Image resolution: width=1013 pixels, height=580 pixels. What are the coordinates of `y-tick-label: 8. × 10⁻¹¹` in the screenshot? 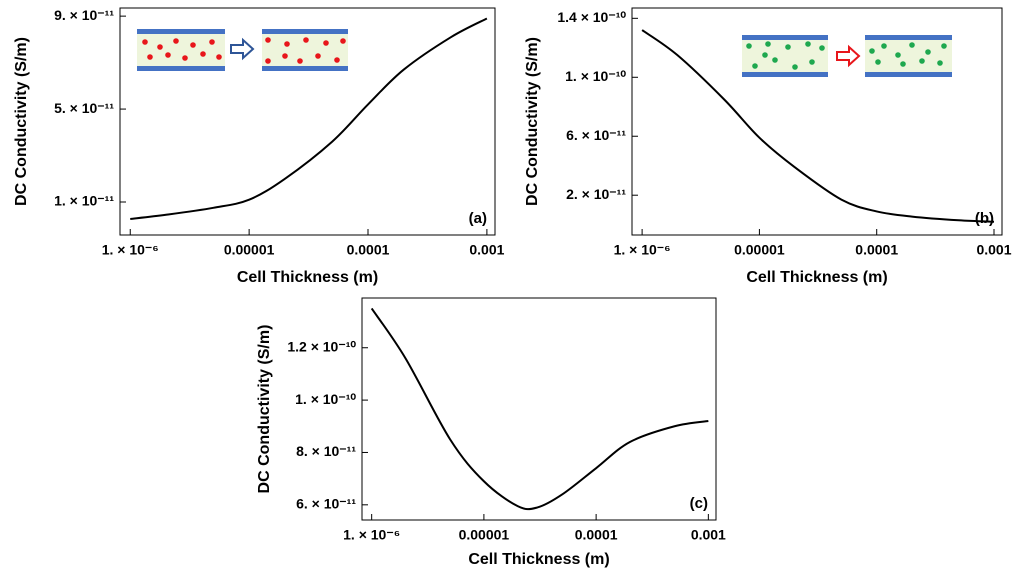 It's located at (326, 451).